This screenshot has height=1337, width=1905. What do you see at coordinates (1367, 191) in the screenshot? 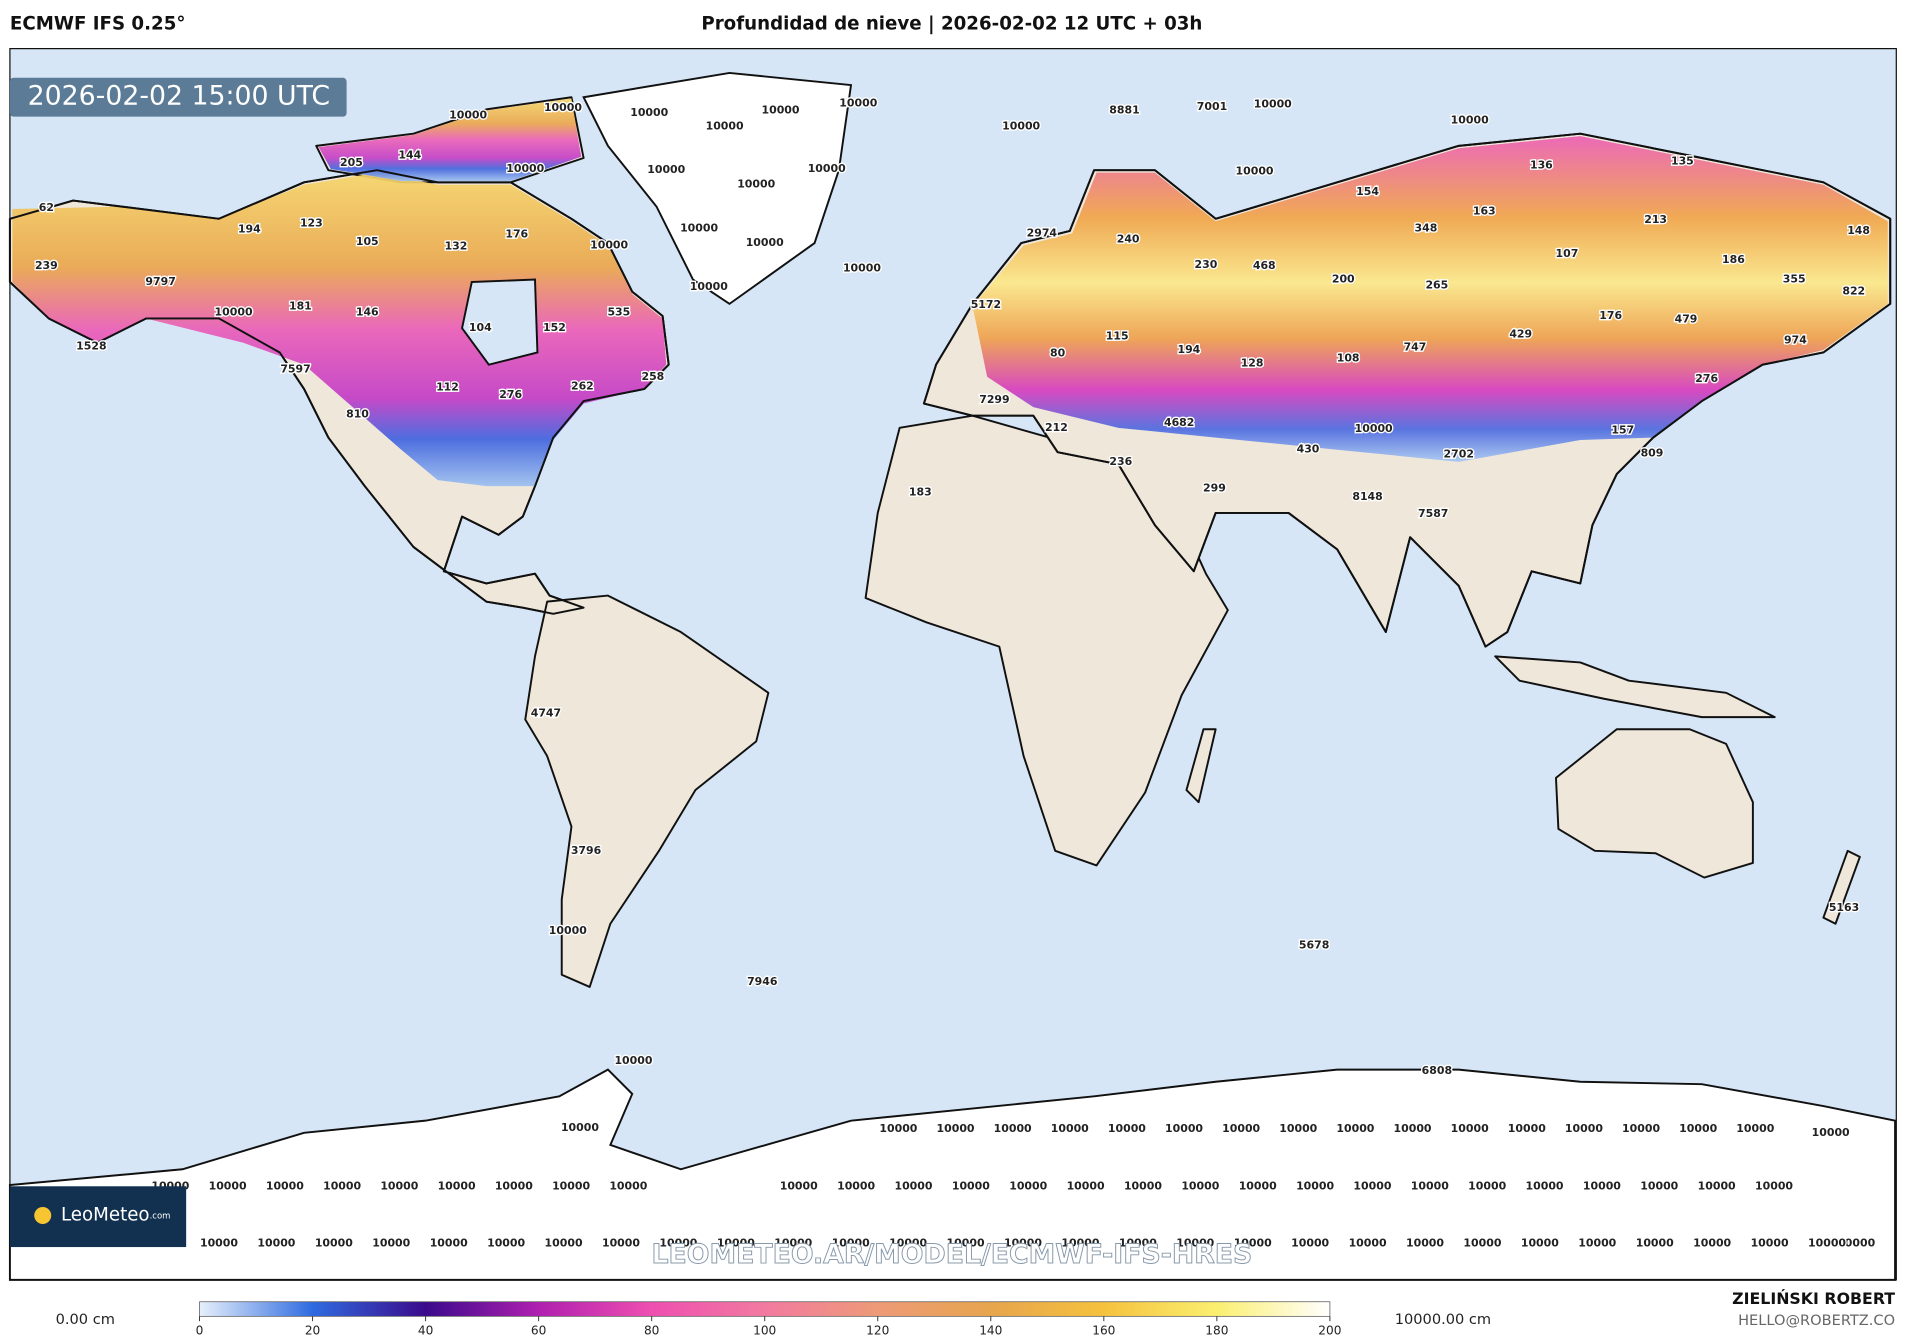
I see `point-label: 154` at bounding box center [1367, 191].